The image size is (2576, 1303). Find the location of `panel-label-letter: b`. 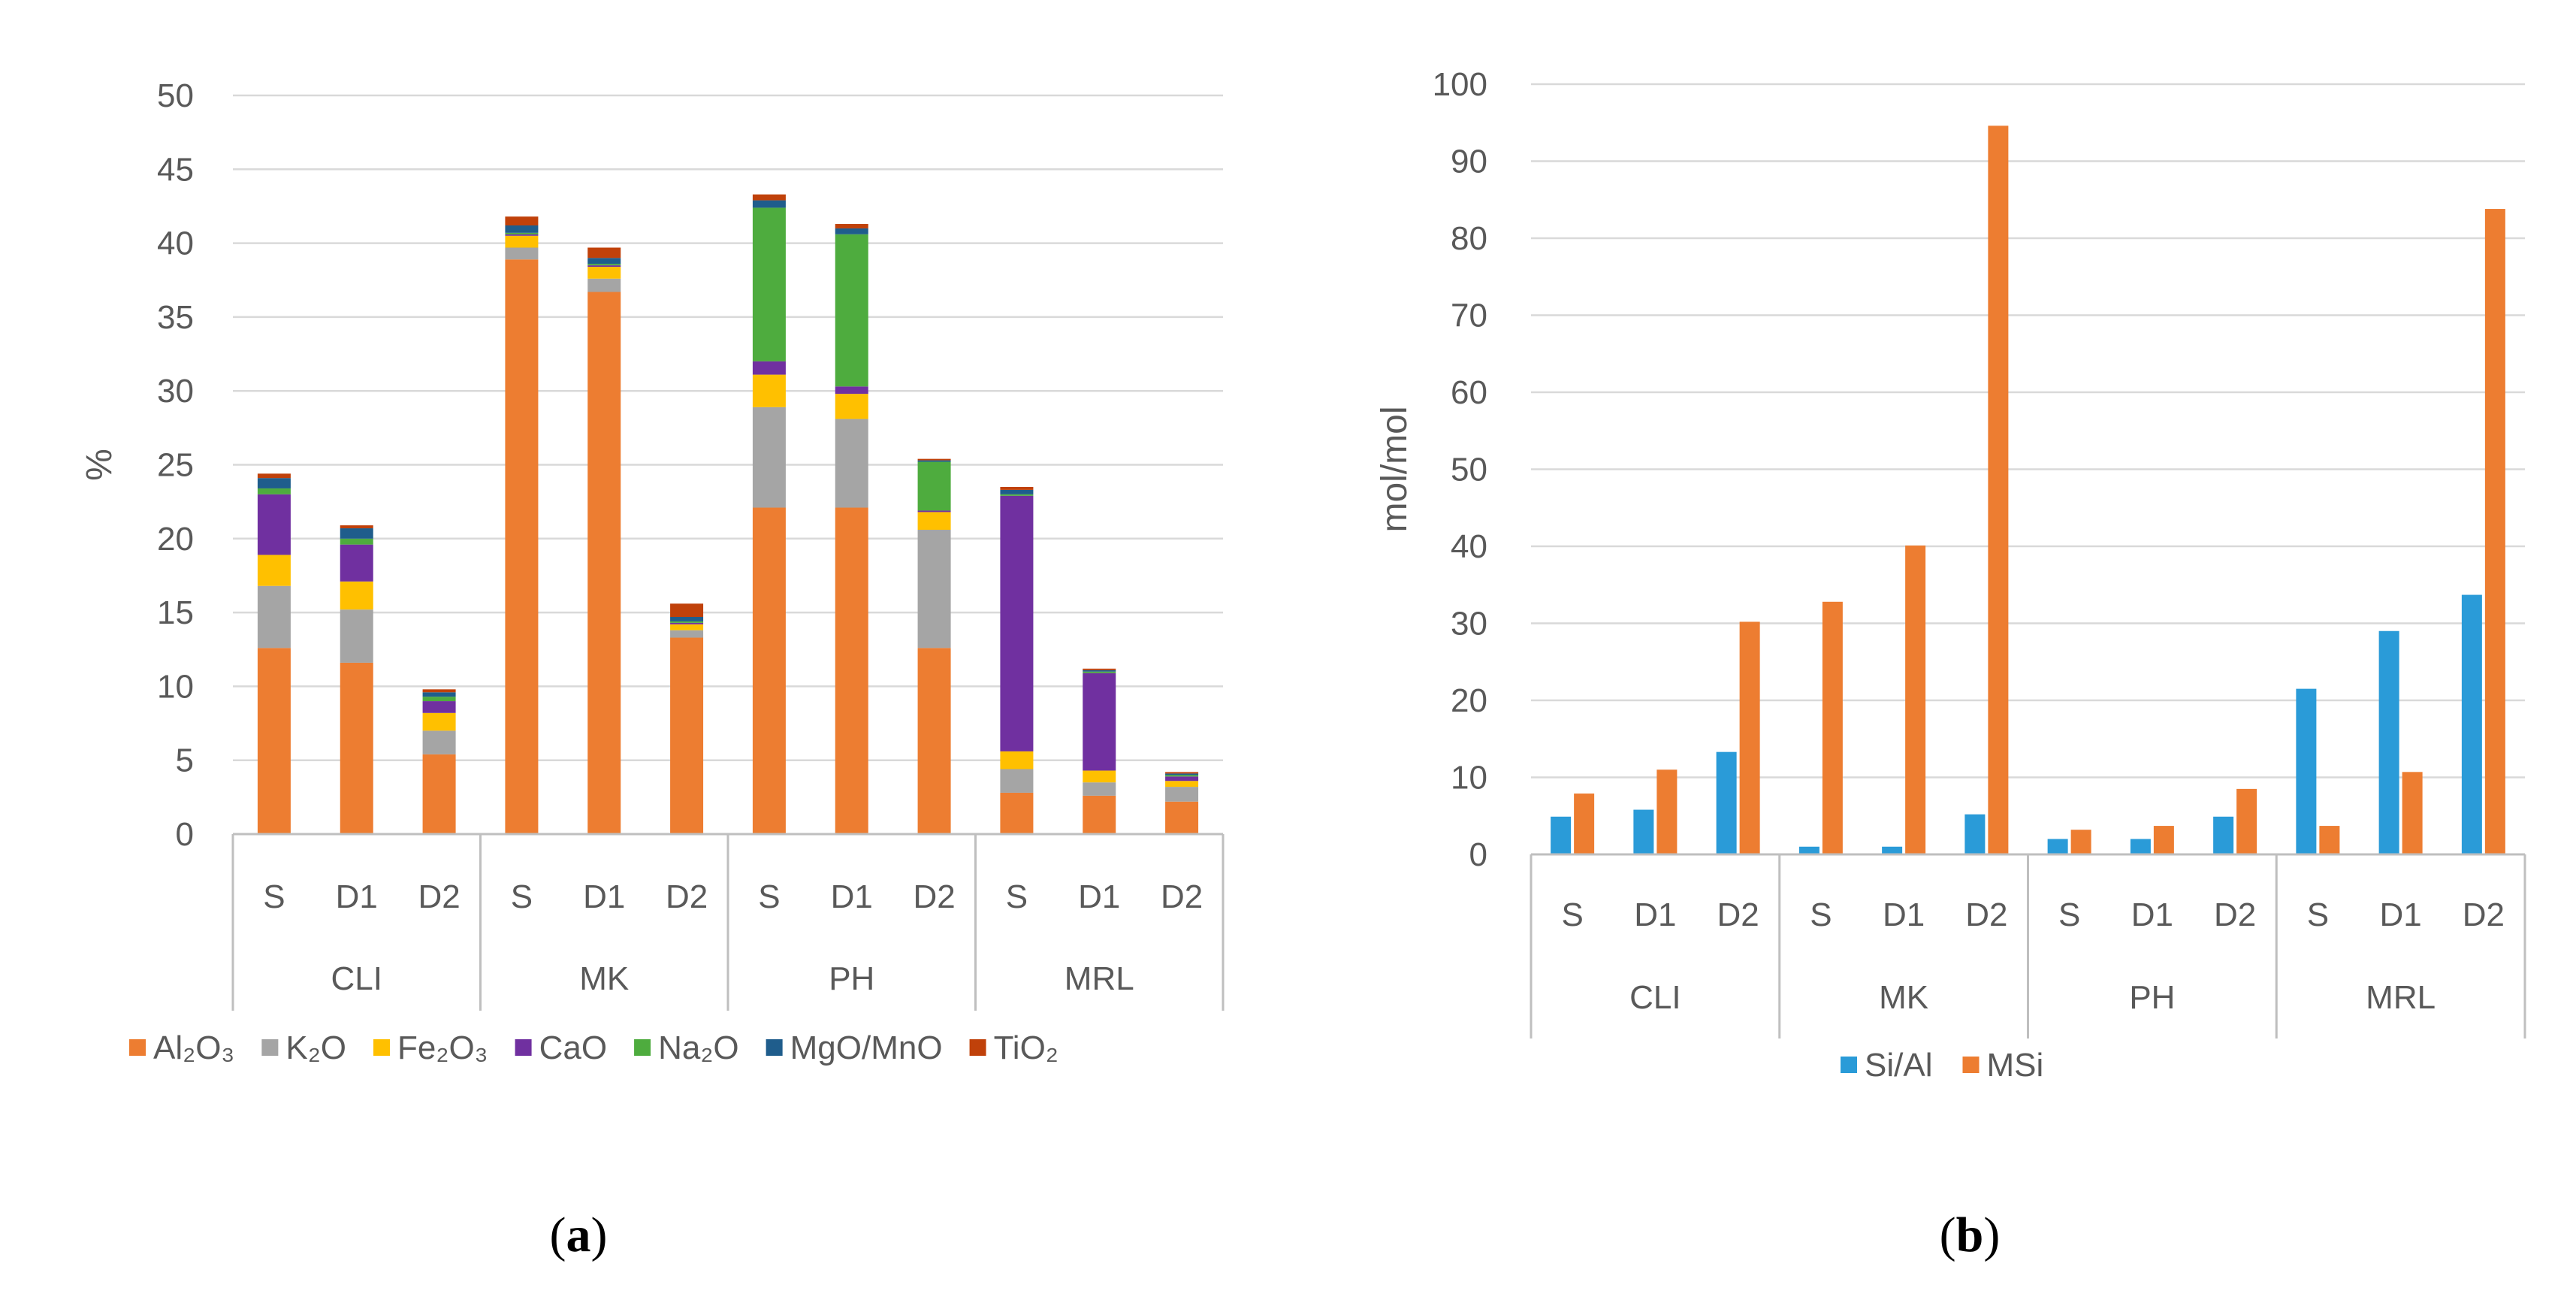

panel-label-letter: b is located at coordinates (1970, 1235).